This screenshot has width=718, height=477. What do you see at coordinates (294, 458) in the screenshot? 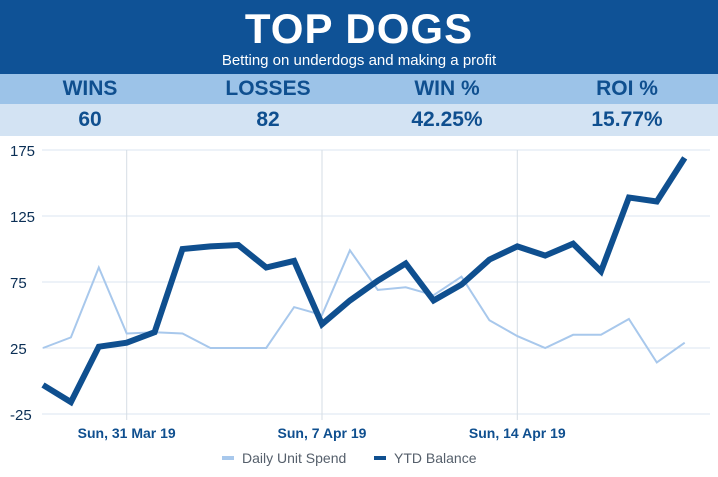
I see `legend-daily-unit-spend-label: Daily Unit Spend` at bounding box center [294, 458].